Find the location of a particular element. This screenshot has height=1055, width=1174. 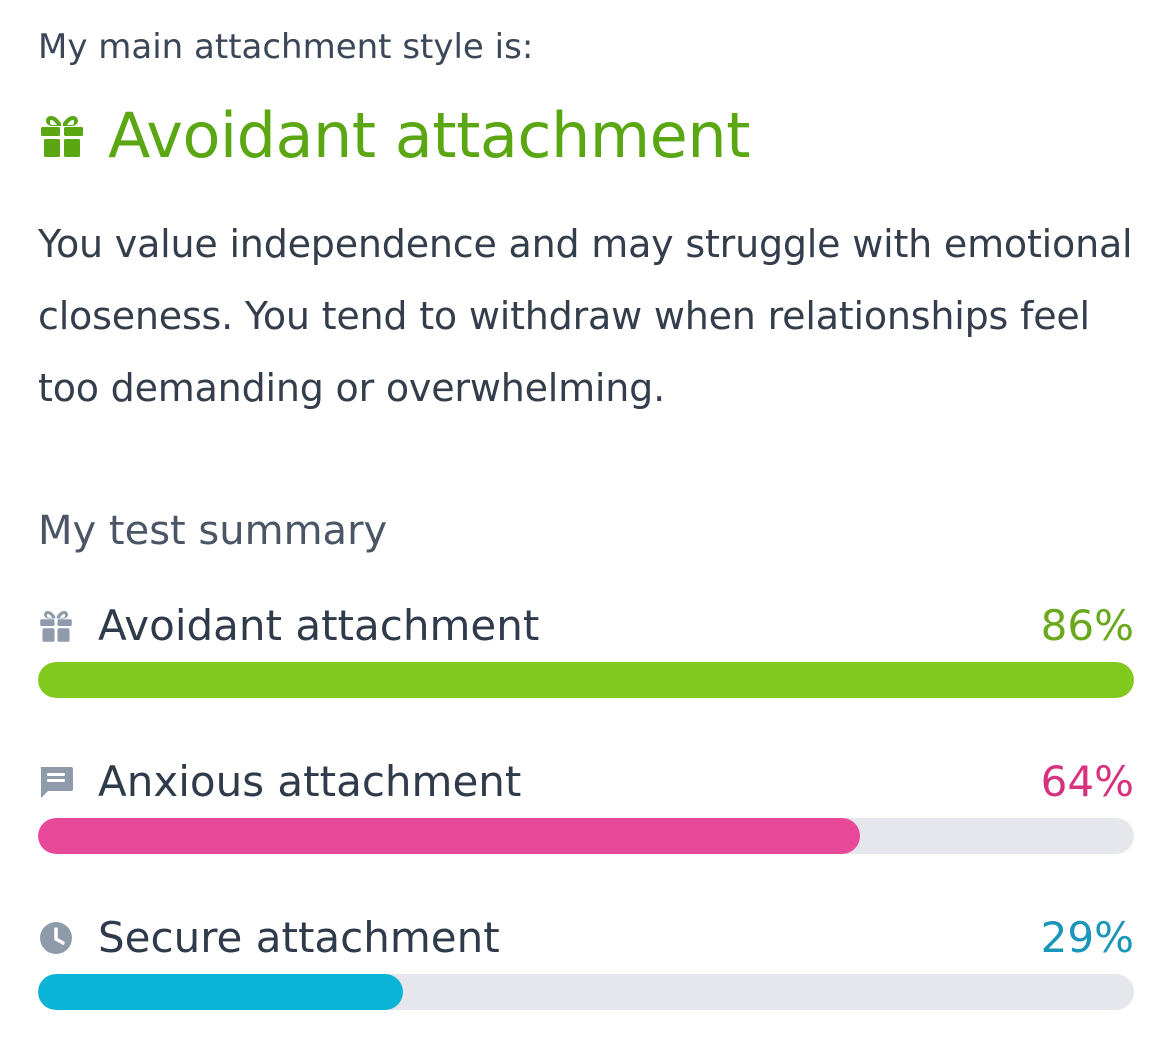

summary-row-secure: Secure attachment 29% is located at coordinates (586, 960).